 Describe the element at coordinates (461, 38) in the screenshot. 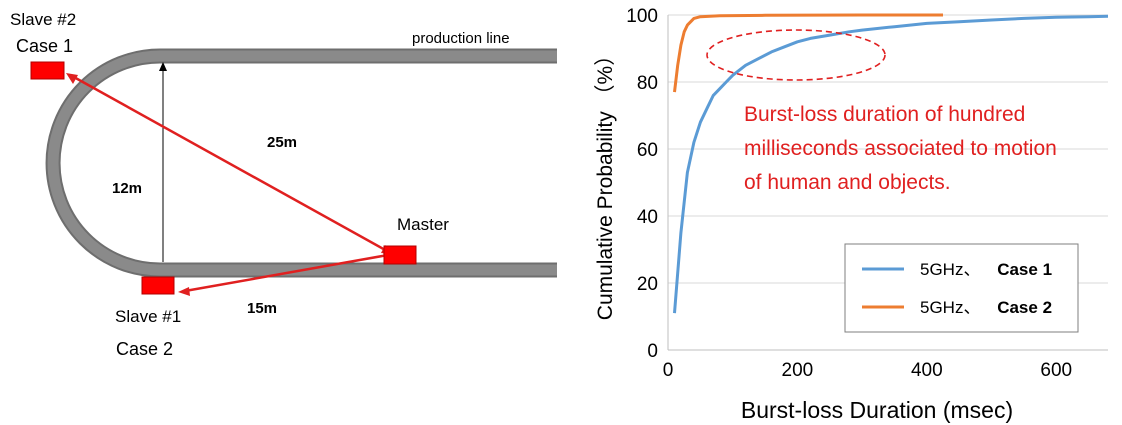

I see `production-line-label: production line` at that location.